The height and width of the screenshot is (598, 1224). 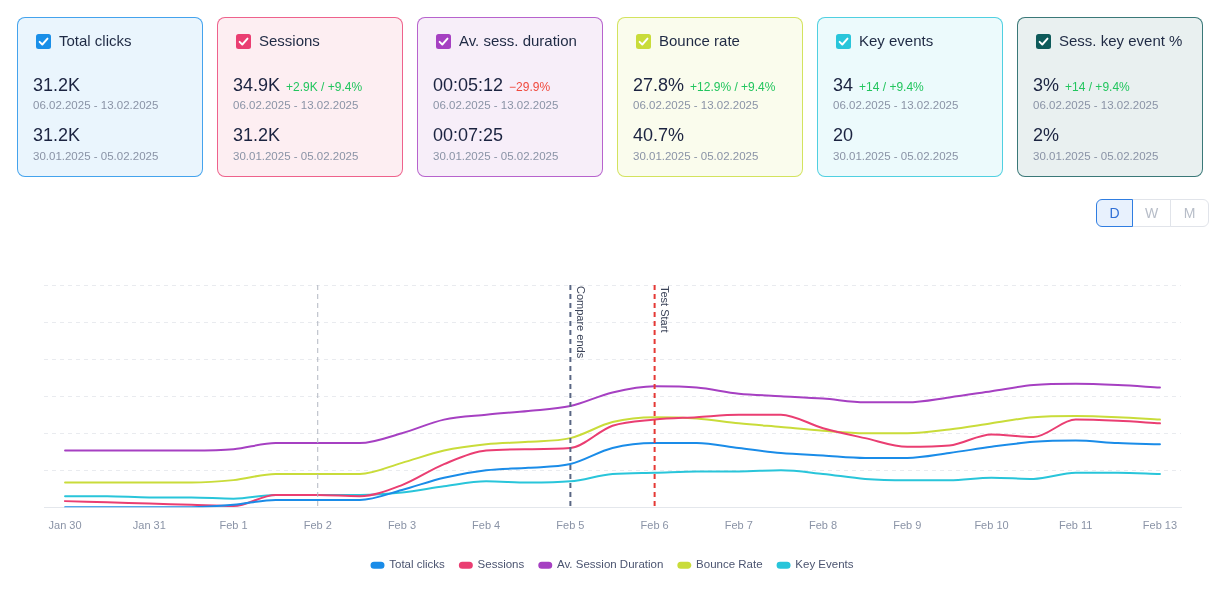 I want to click on x-tick-label: Feb 3, so click(x=402, y=524).